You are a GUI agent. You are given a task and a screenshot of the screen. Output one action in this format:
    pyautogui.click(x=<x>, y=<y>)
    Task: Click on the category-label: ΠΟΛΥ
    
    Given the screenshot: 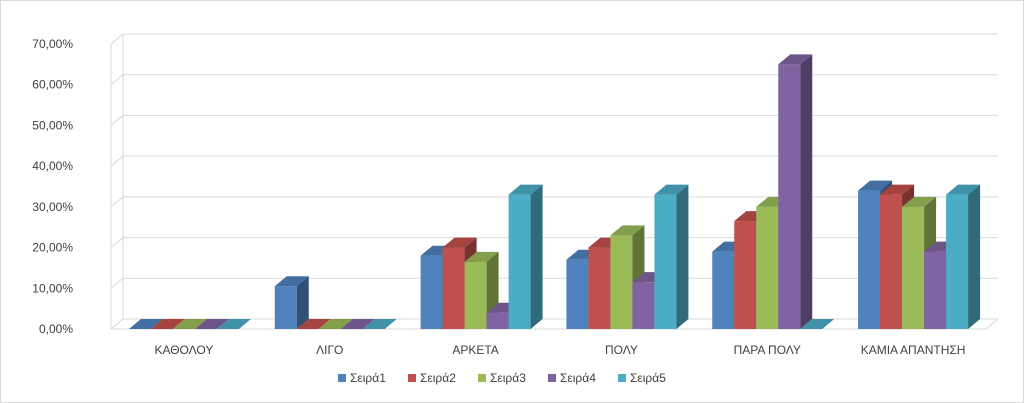 What is the action you would take?
    pyautogui.click(x=621, y=350)
    